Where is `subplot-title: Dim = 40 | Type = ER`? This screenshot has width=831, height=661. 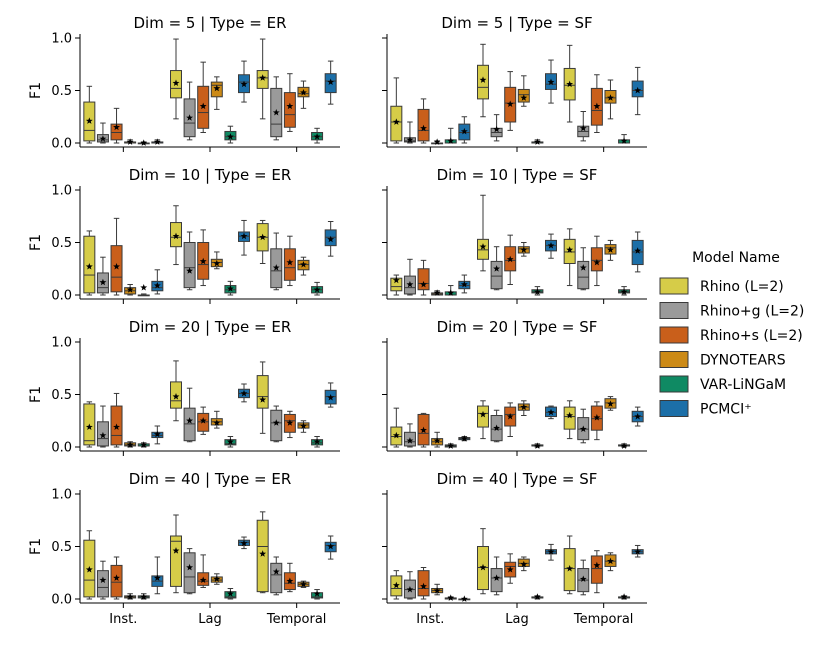 subplot-title: Dim = 40 | Type = ER is located at coordinates (210, 479).